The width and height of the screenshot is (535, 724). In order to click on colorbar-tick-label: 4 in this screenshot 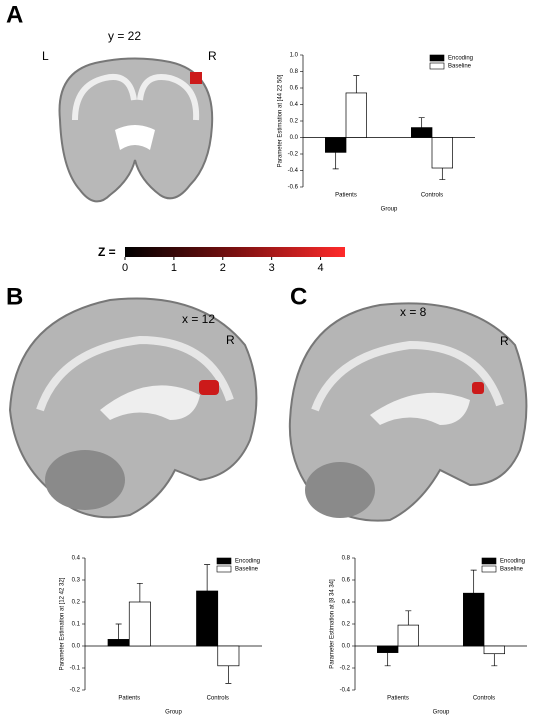, I will do `click(320, 268)`.